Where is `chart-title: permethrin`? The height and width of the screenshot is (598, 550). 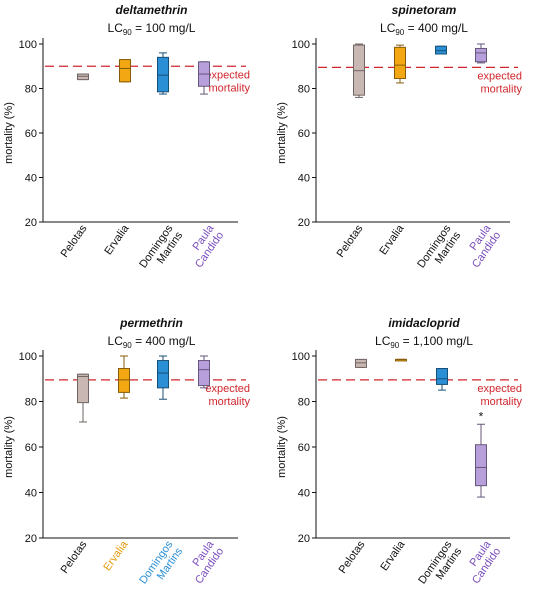 chart-title: permethrin is located at coordinates (151, 323).